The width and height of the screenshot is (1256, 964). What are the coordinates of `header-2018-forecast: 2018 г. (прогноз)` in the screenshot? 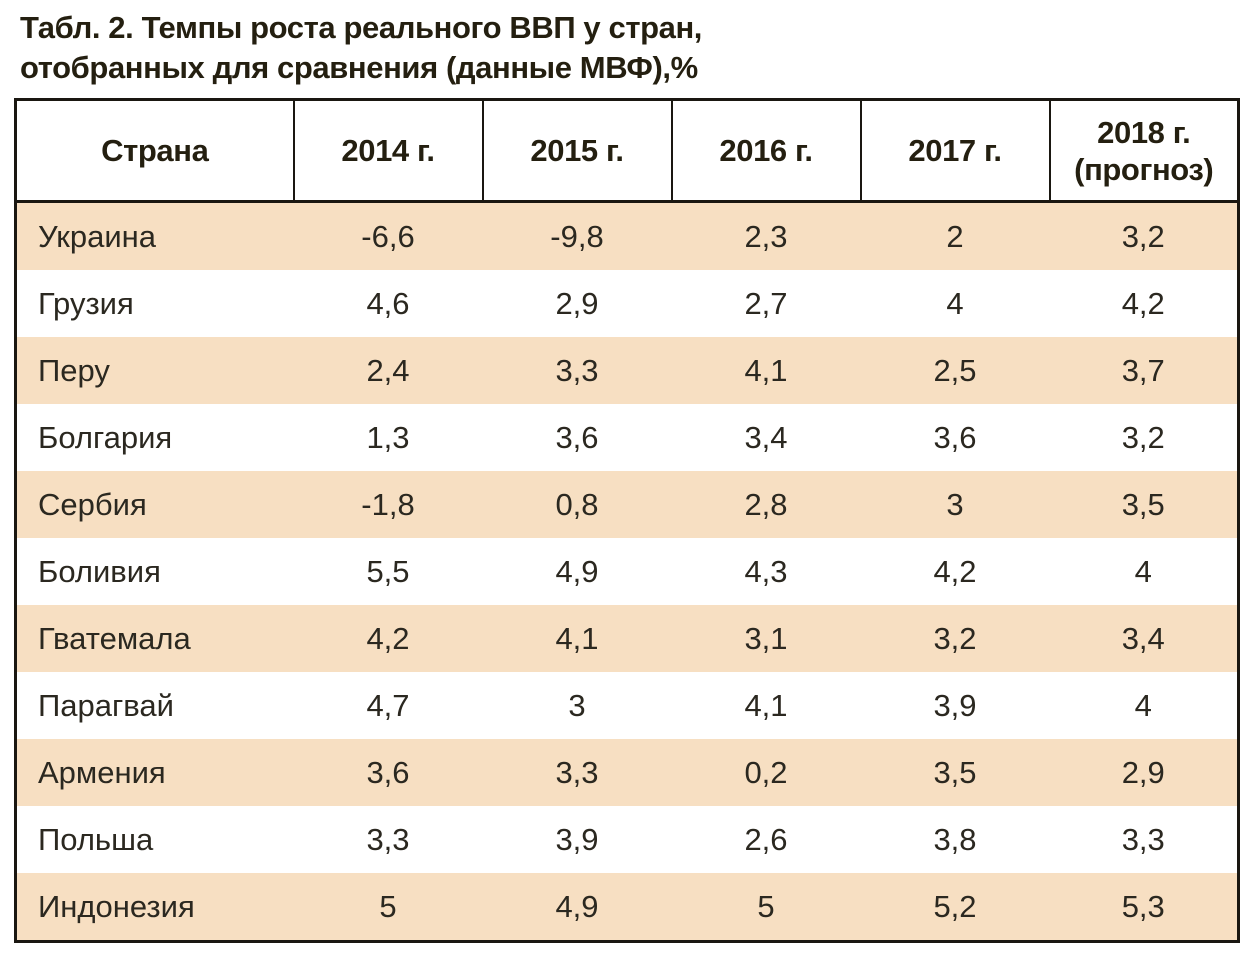 It's located at (1144, 150).